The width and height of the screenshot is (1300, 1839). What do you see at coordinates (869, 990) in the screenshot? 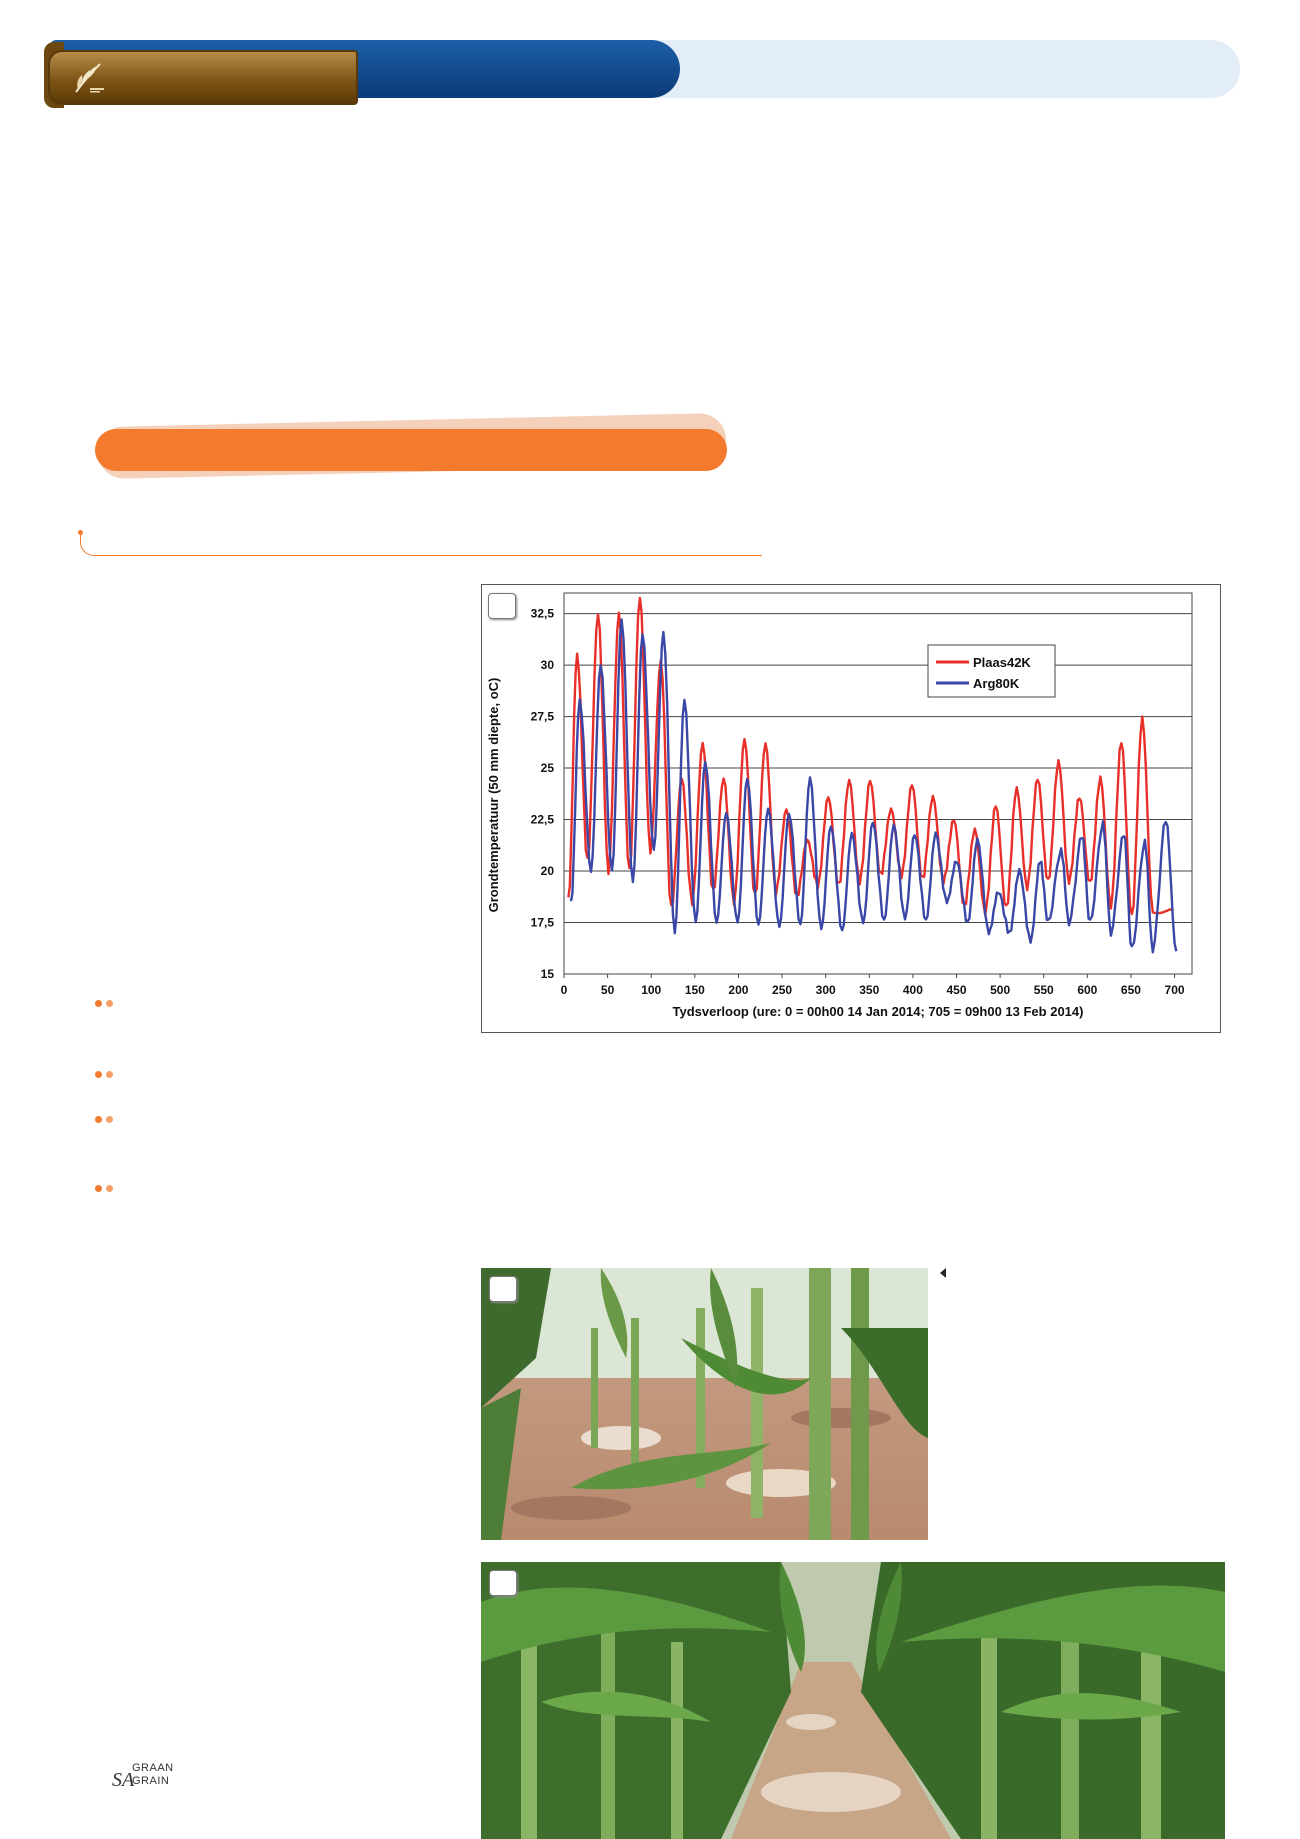
I see `x-tick-label: 350` at bounding box center [869, 990].